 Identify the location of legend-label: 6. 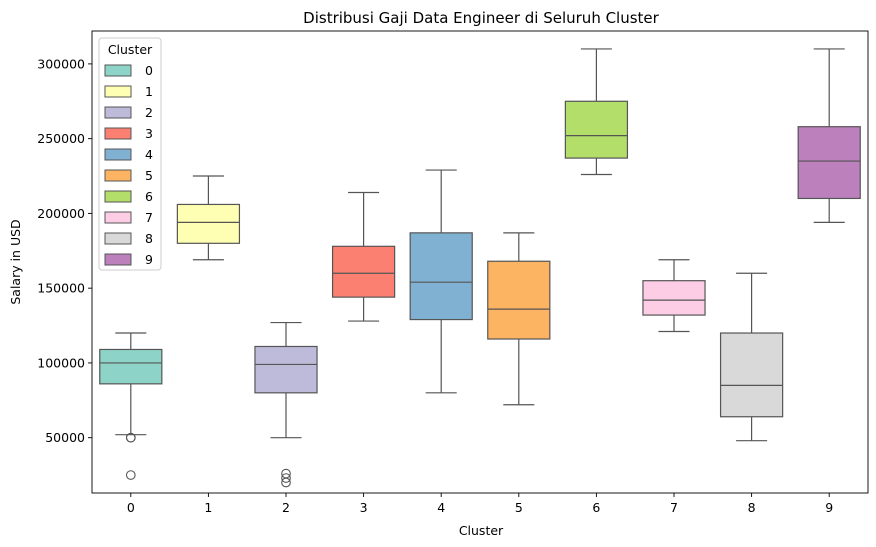
(149, 196).